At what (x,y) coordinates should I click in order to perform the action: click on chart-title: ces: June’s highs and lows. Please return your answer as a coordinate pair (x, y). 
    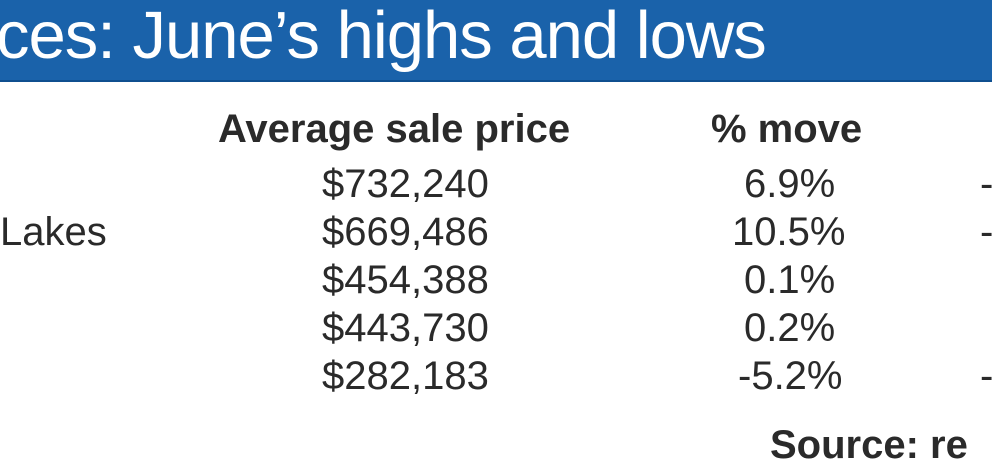
    Looking at the image, I should click on (383, 36).